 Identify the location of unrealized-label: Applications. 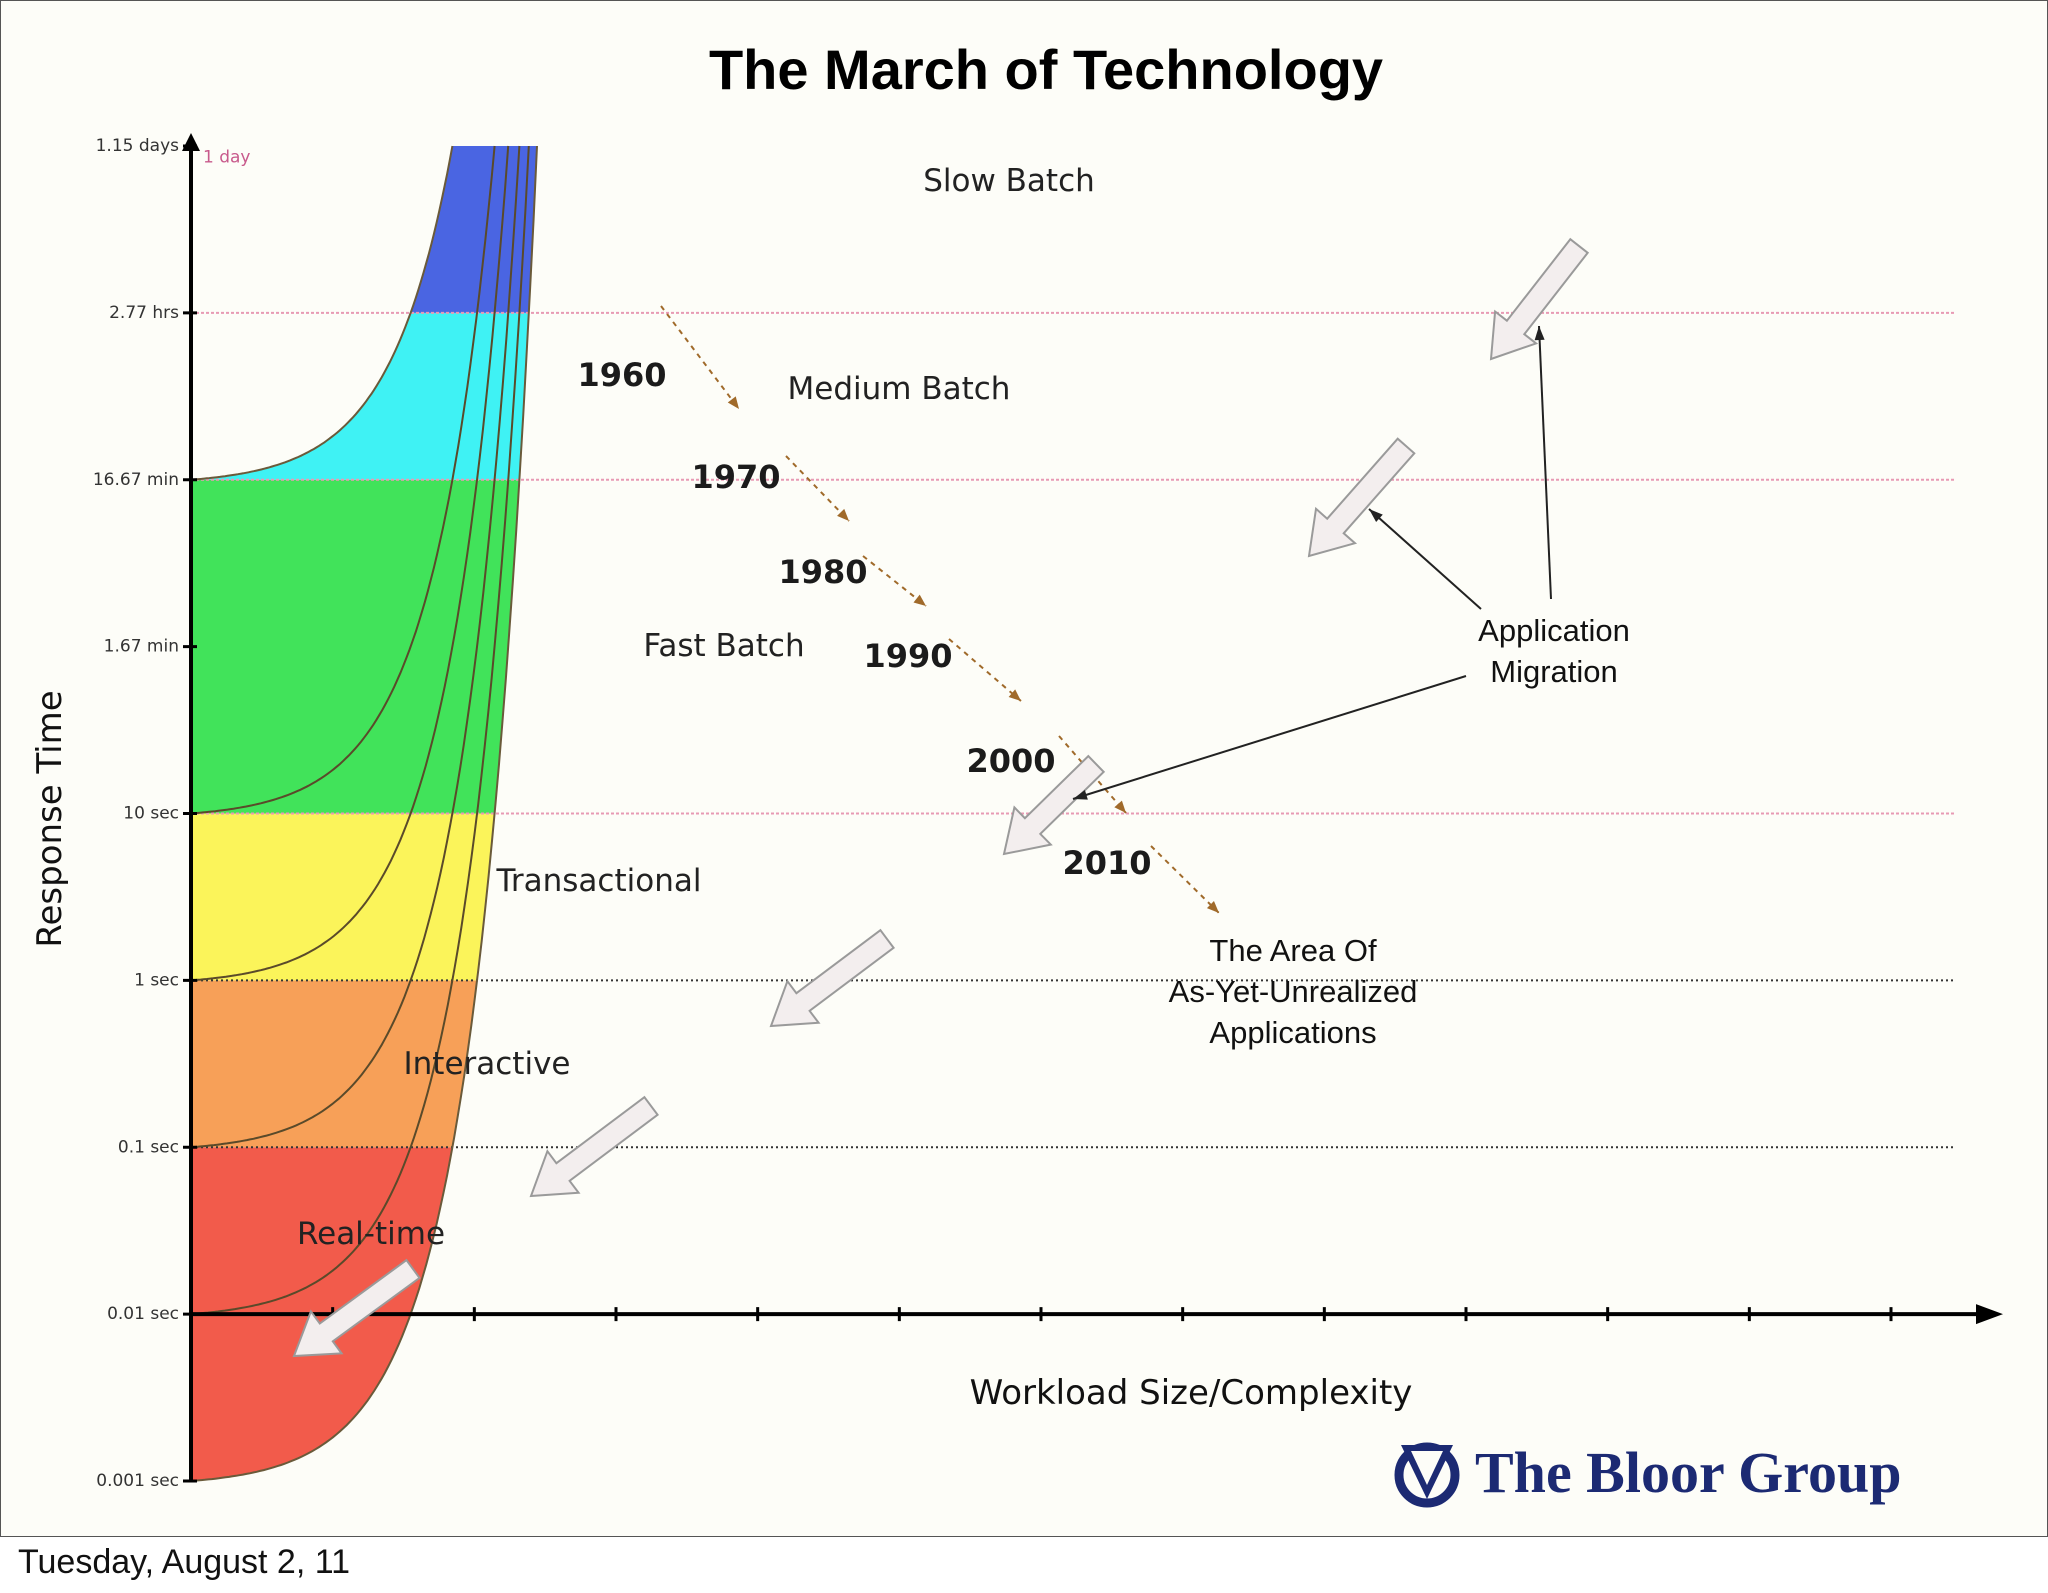
(1292, 1032).